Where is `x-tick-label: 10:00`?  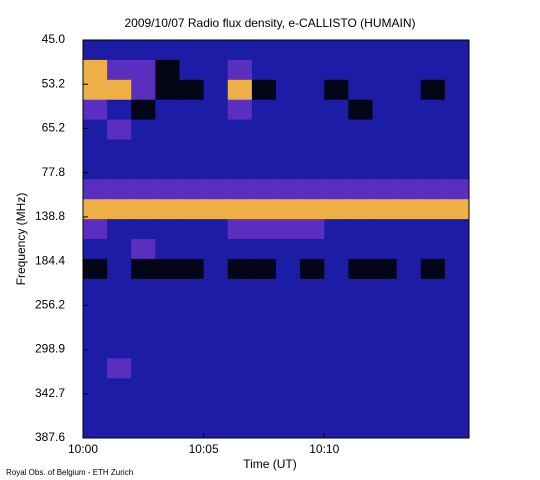
x-tick-label: 10:00 is located at coordinates (83, 449).